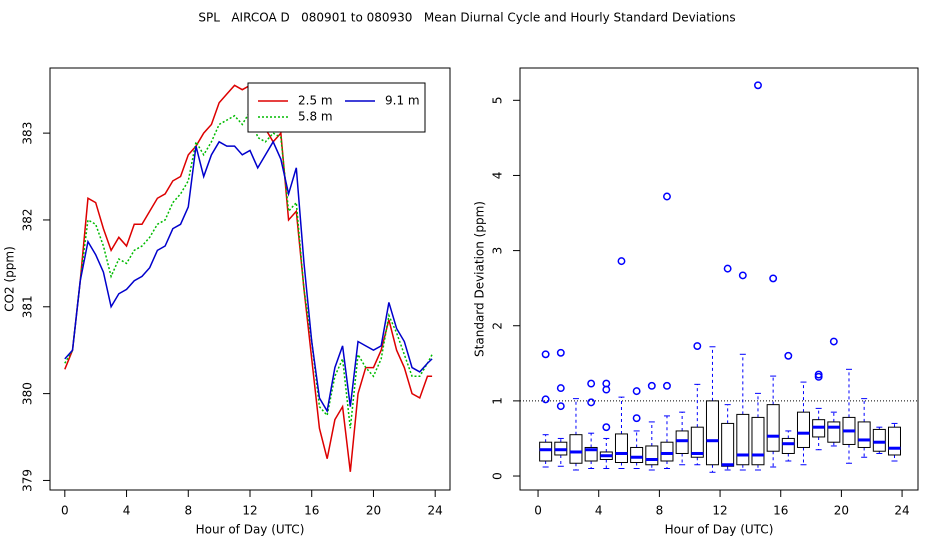 This screenshot has width=936, height=540. Describe the element at coordinates (28, 220) in the screenshot. I see `y-tick-label: 382` at that location.